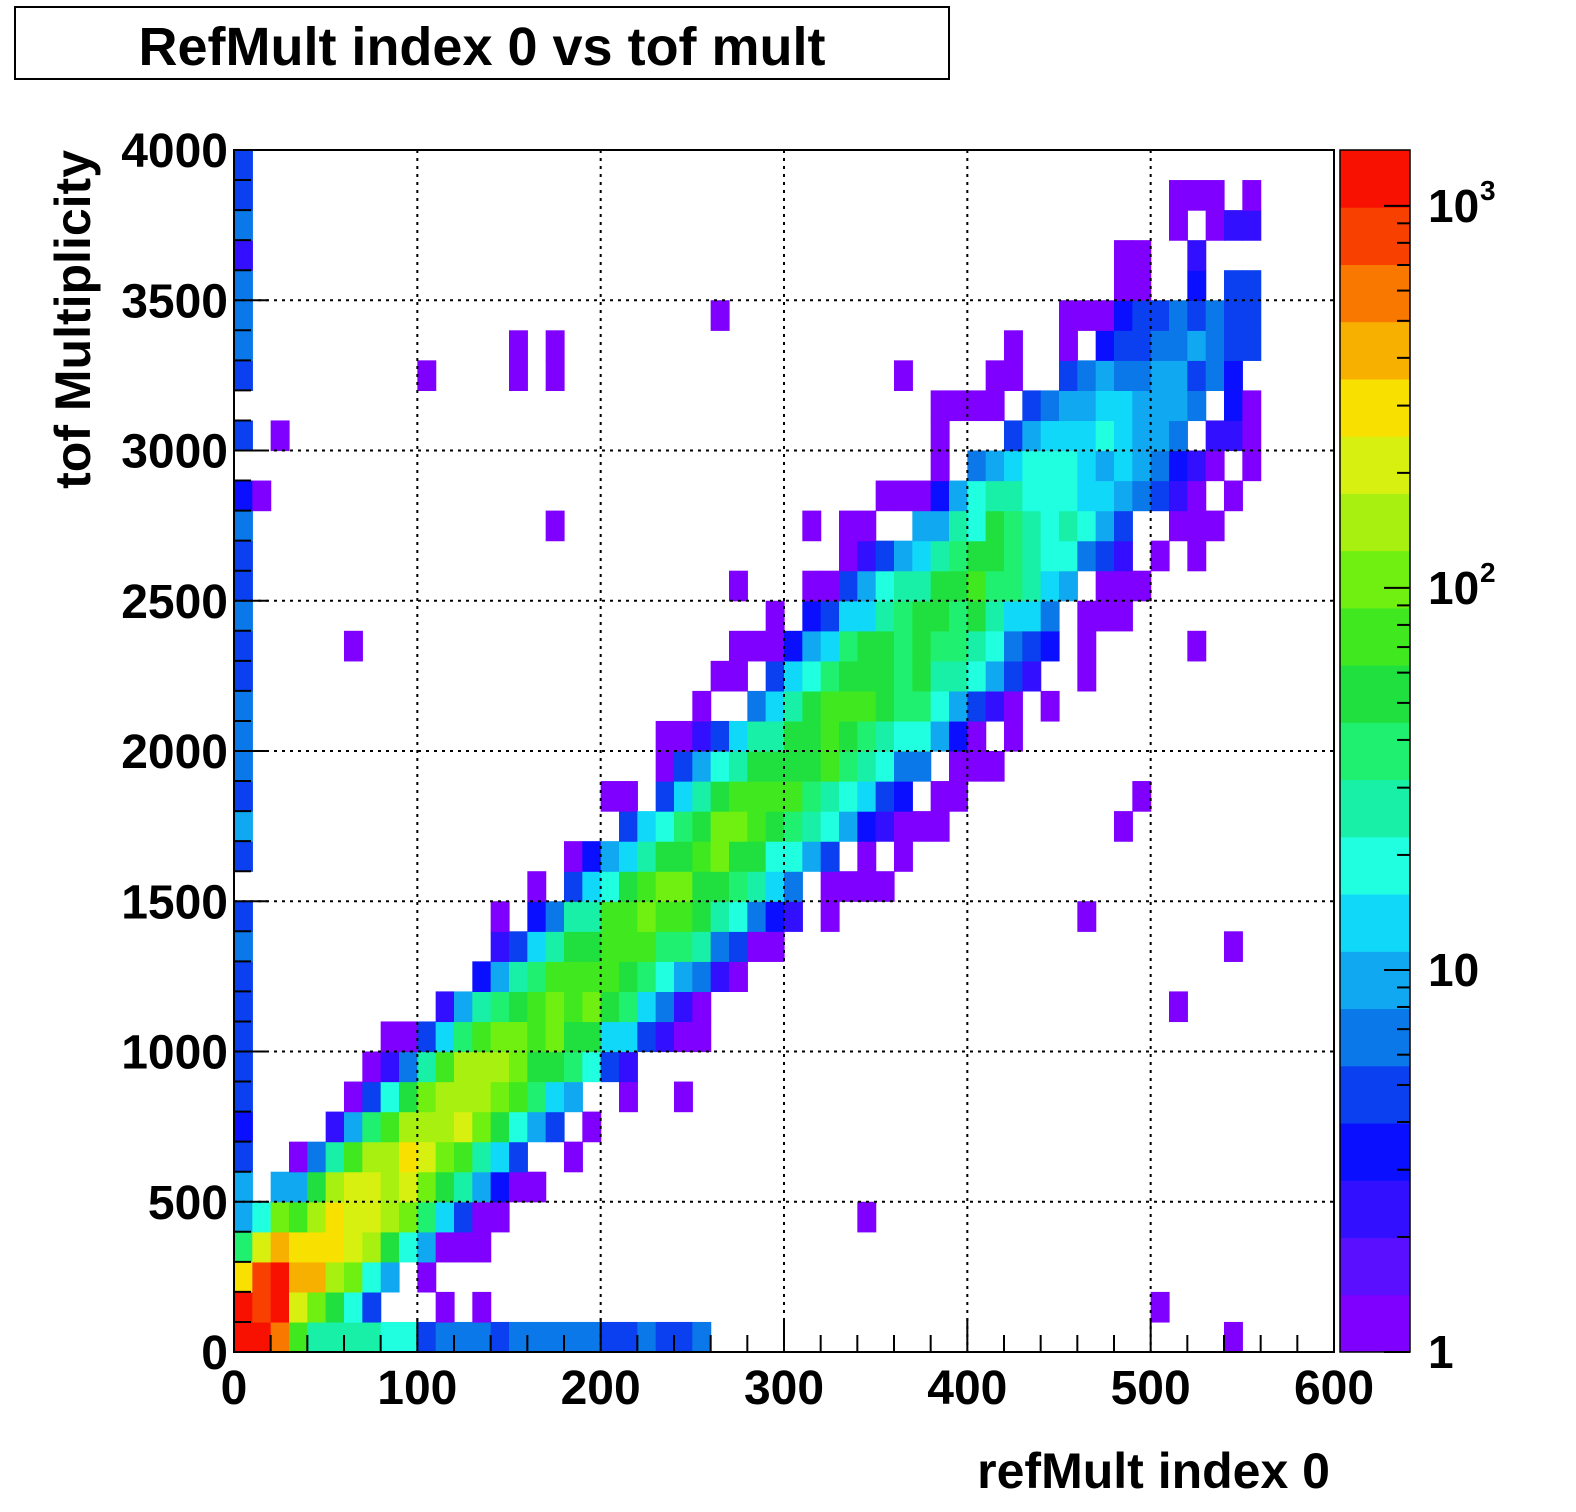 The height and width of the screenshot is (1512, 1576). I want to click on y-tick-label: 2000, so click(174, 752).